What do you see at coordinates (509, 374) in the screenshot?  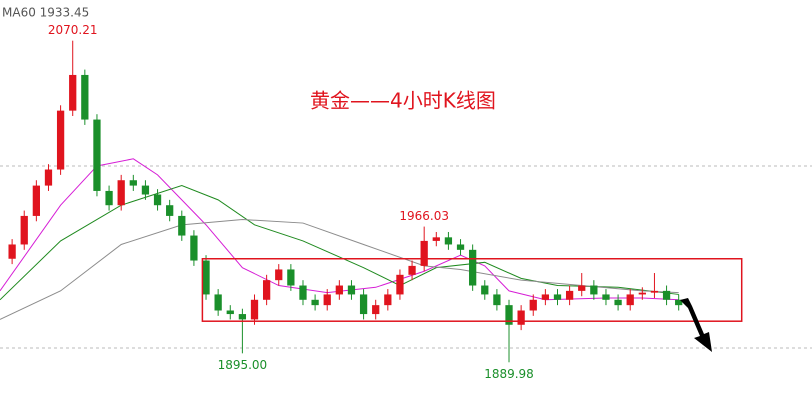 I see `low-label: 1889.98` at bounding box center [509, 374].